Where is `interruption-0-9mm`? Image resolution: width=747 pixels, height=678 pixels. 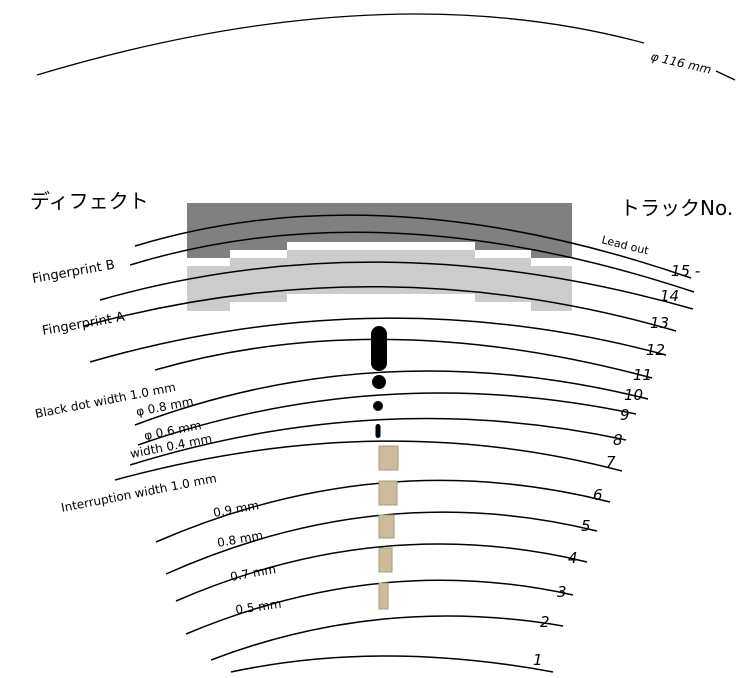
interruption-0-9mm is located at coordinates (388, 493).